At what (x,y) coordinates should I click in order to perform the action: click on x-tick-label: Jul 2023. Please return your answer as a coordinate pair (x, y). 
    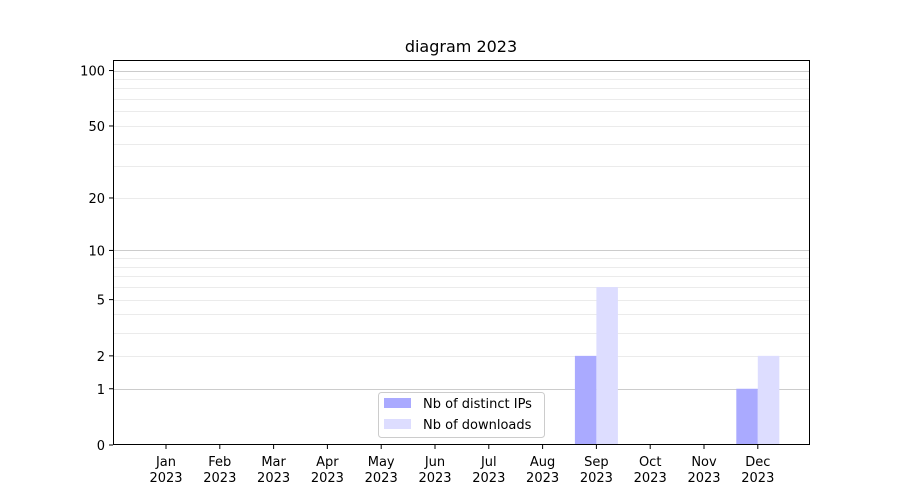
    Looking at the image, I should click on (488, 470).